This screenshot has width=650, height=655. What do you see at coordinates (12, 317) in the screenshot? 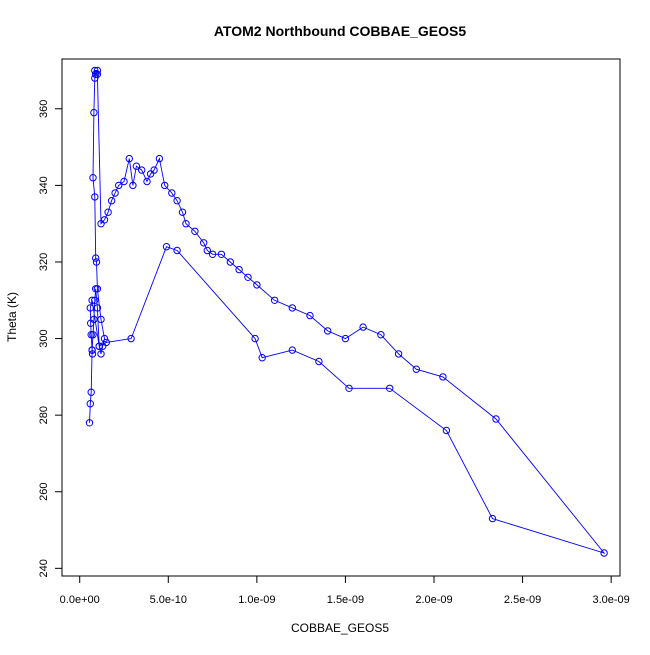
I see `y-axis-label: Theta (K)` at bounding box center [12, 317].